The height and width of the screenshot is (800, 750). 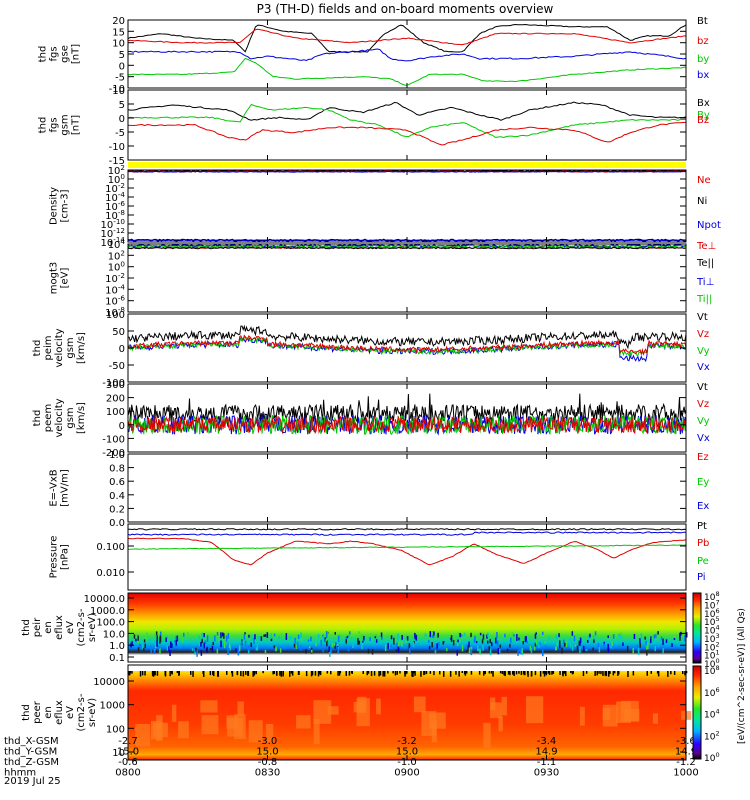 I want to click on footer-value: -1.2, so click(x=686, y=762).